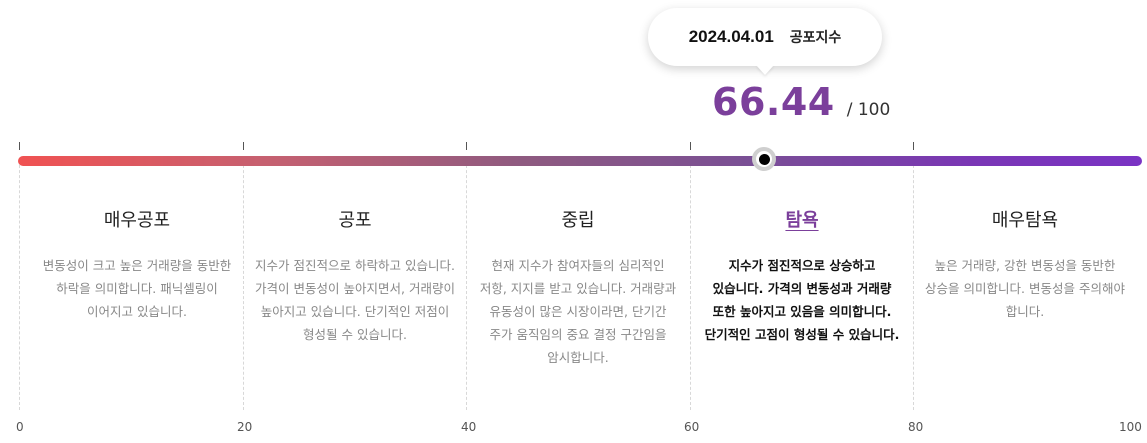  I want to click on segment-title: 중립, so click(578, 220).